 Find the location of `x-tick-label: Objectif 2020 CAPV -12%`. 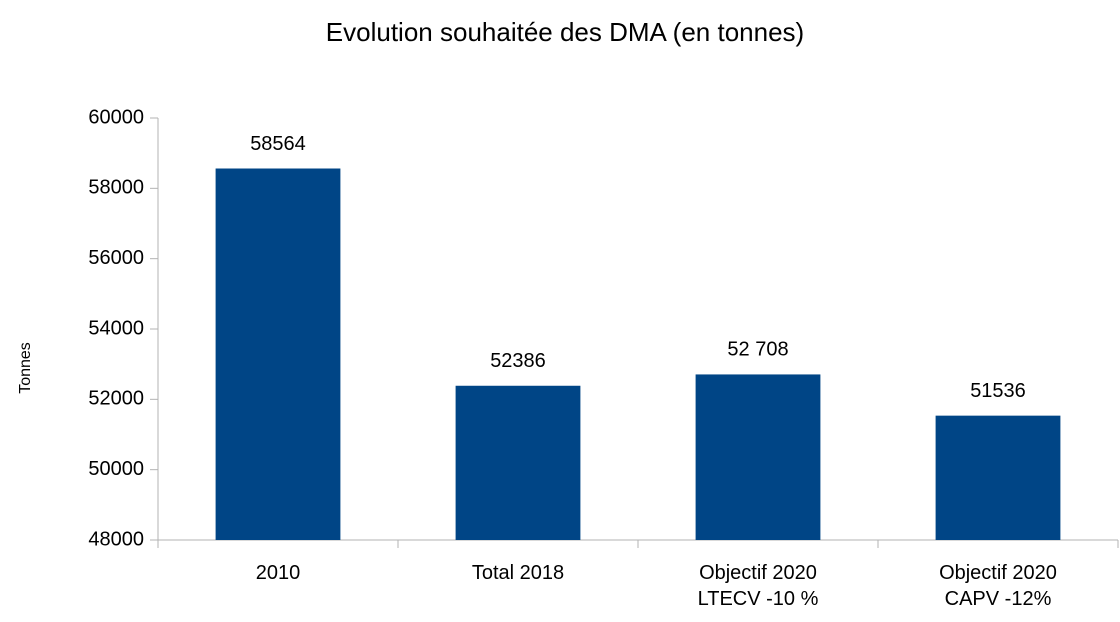

x-tick-label: Objectif 2020 CAPV -12% is located at coordinates (998, 586).